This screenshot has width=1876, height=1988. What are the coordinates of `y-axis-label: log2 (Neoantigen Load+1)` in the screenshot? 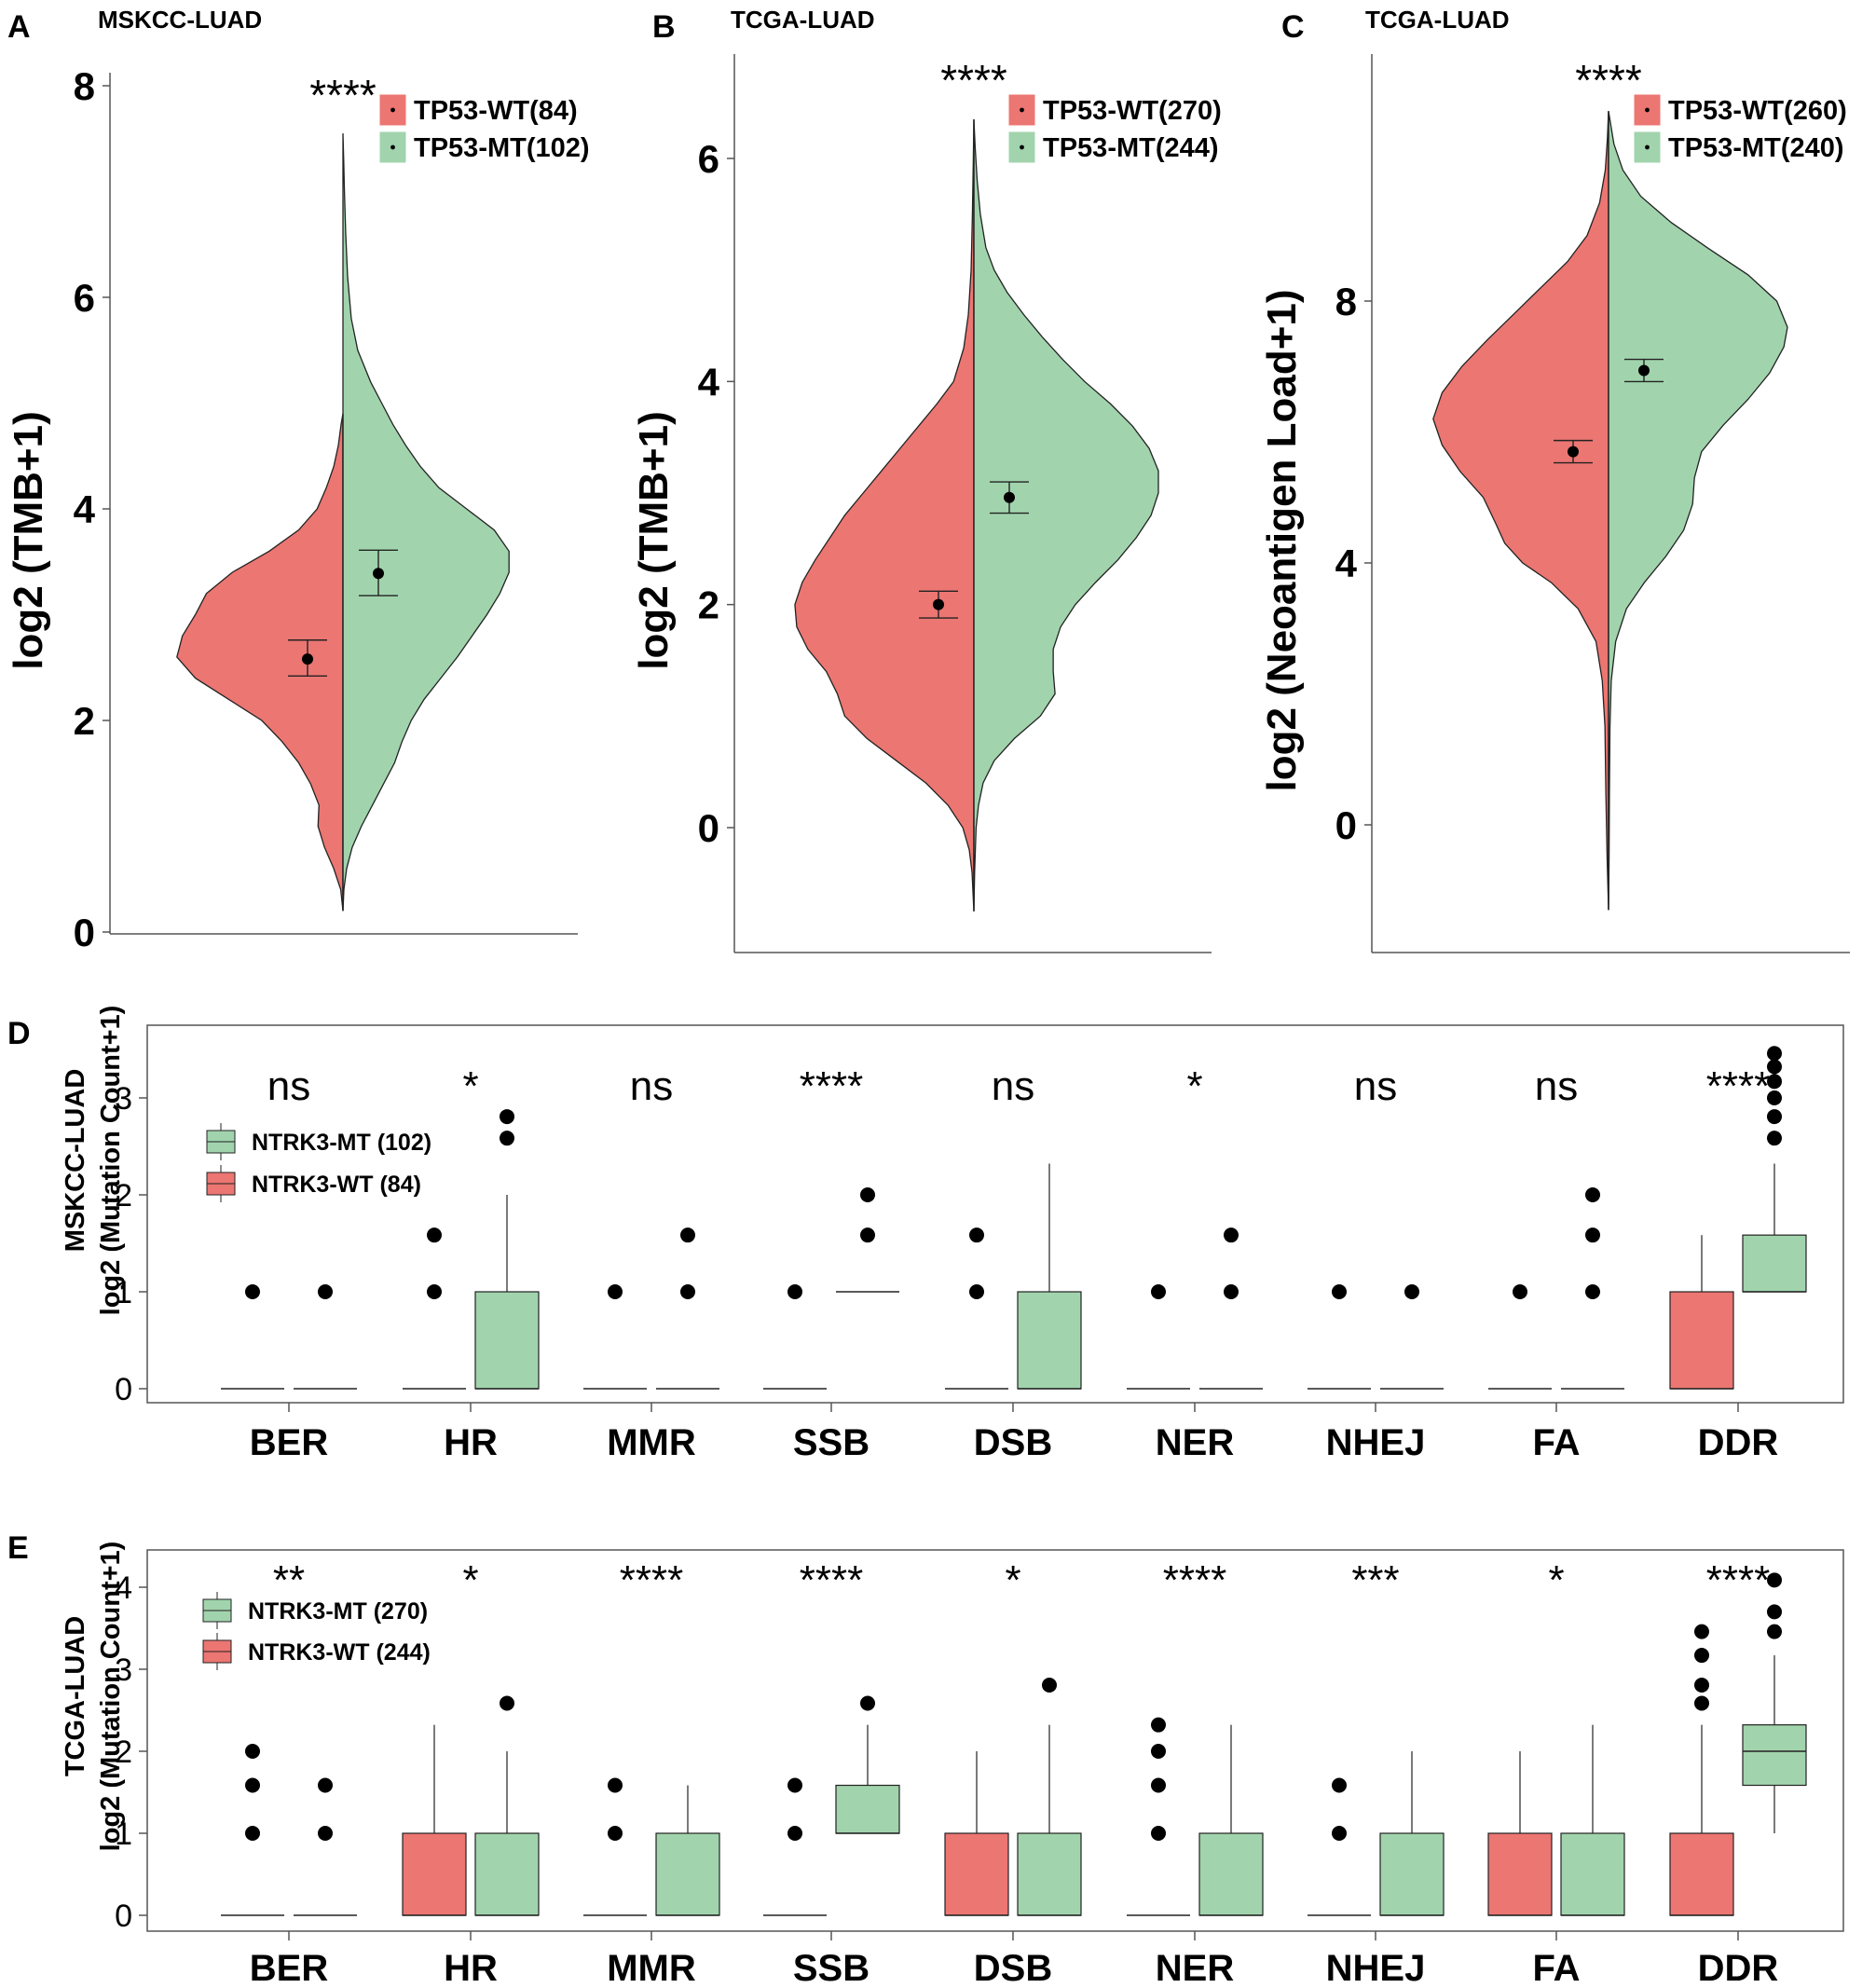 It's located at (1282, 540).